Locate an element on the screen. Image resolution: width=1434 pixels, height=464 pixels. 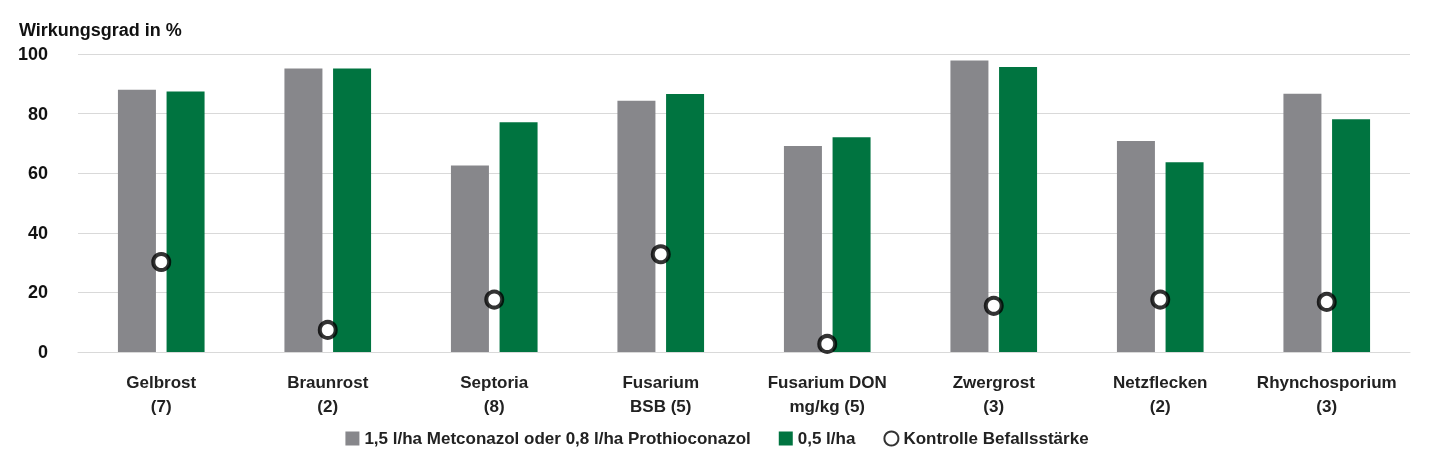
x-tick-label: Braunrost (2) is located at coordinates (328, 394).